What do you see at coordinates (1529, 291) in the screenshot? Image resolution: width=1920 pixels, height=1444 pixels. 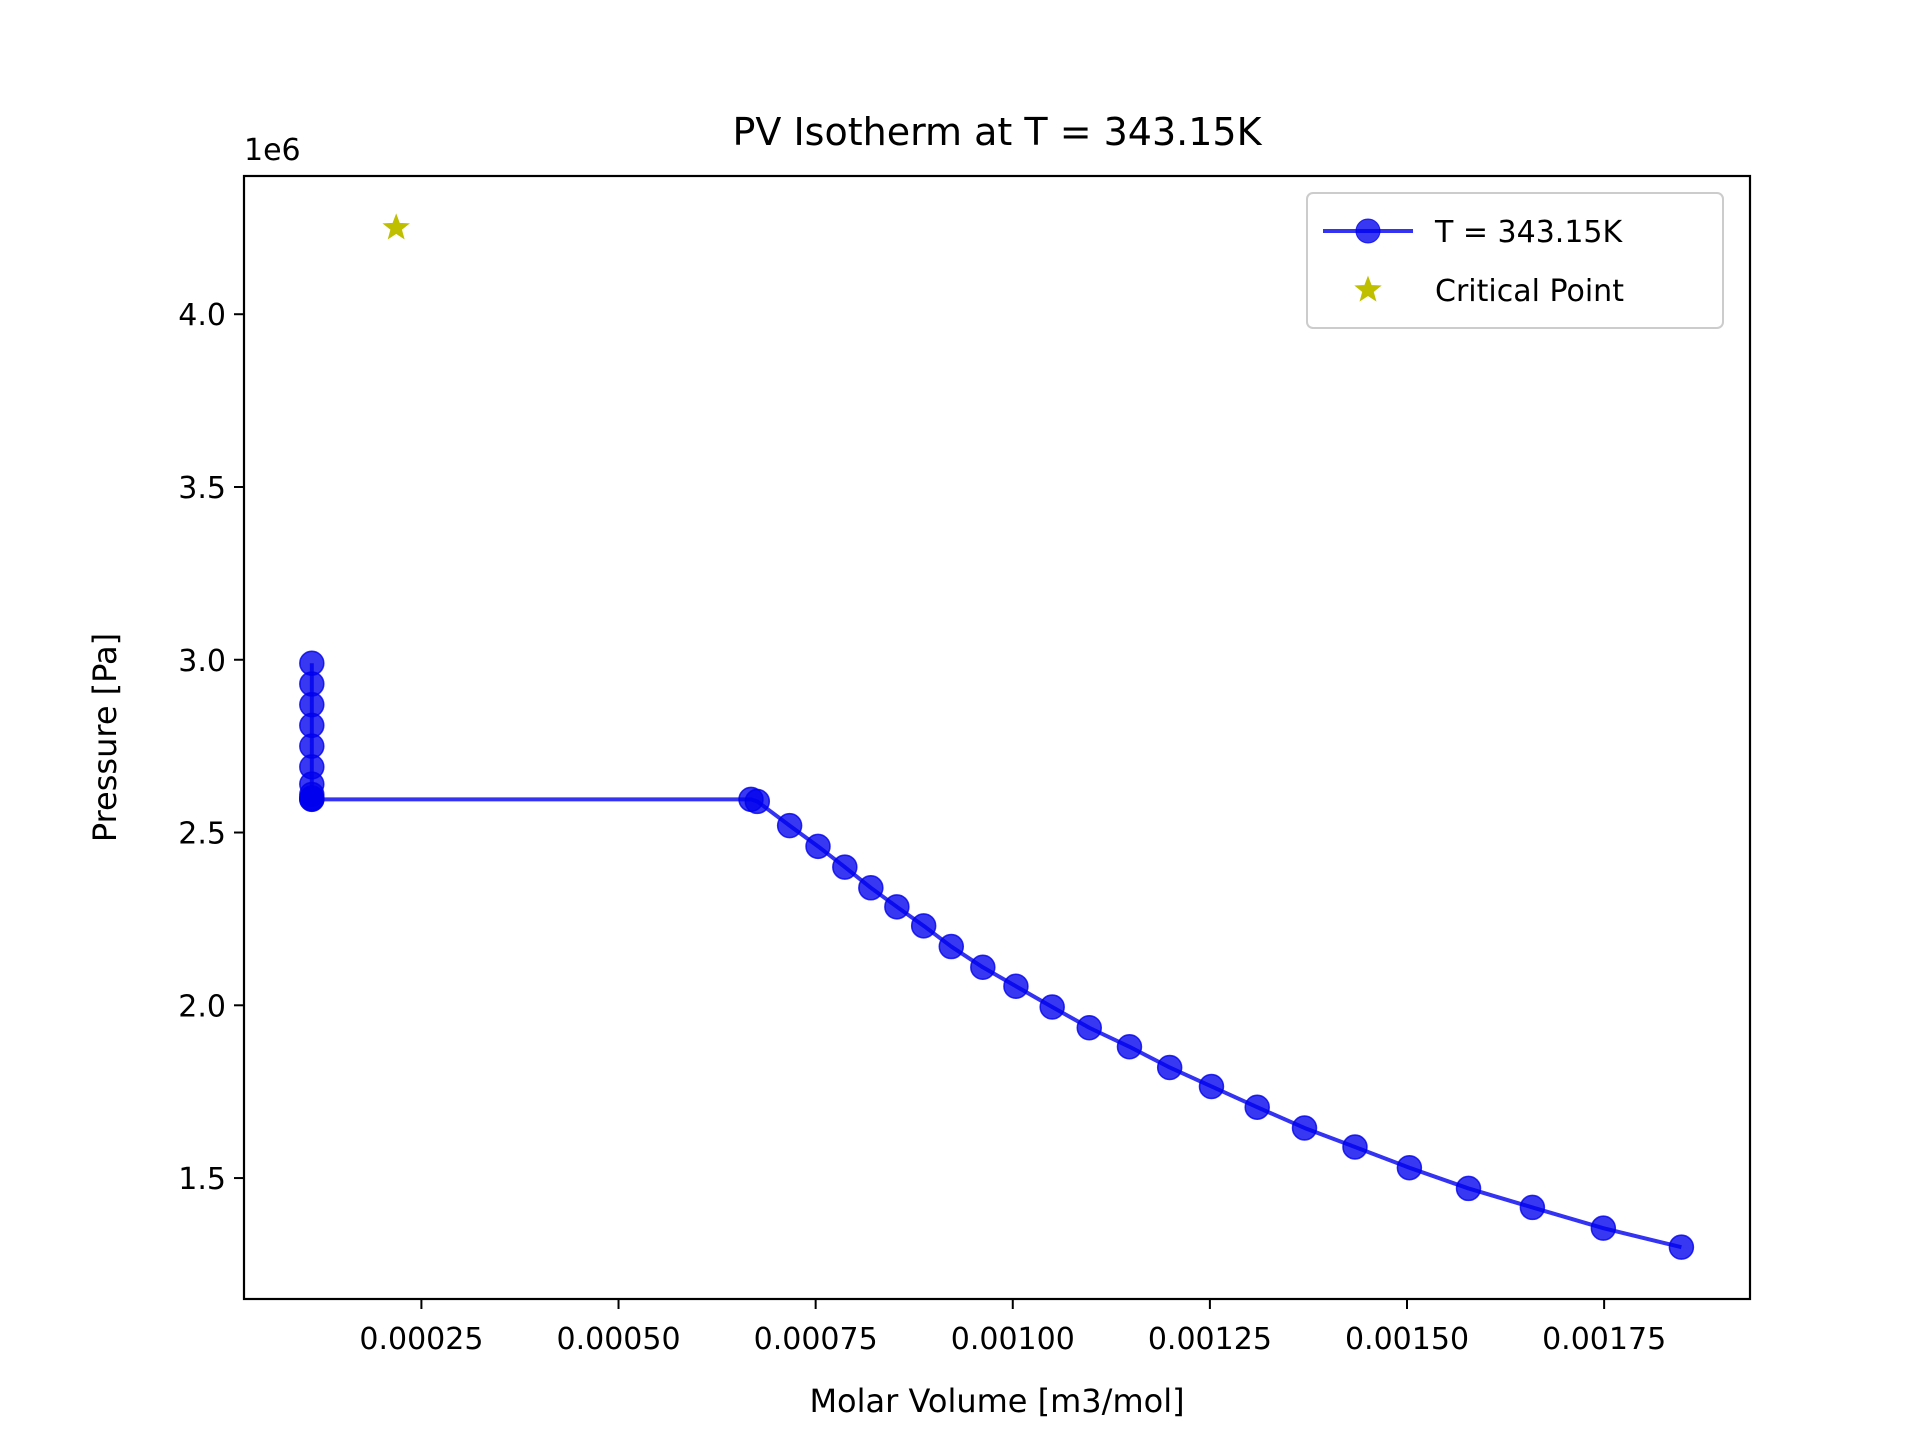 I see `legend-critical-point-label: Critical Point` at bounding box center [1529, 291].